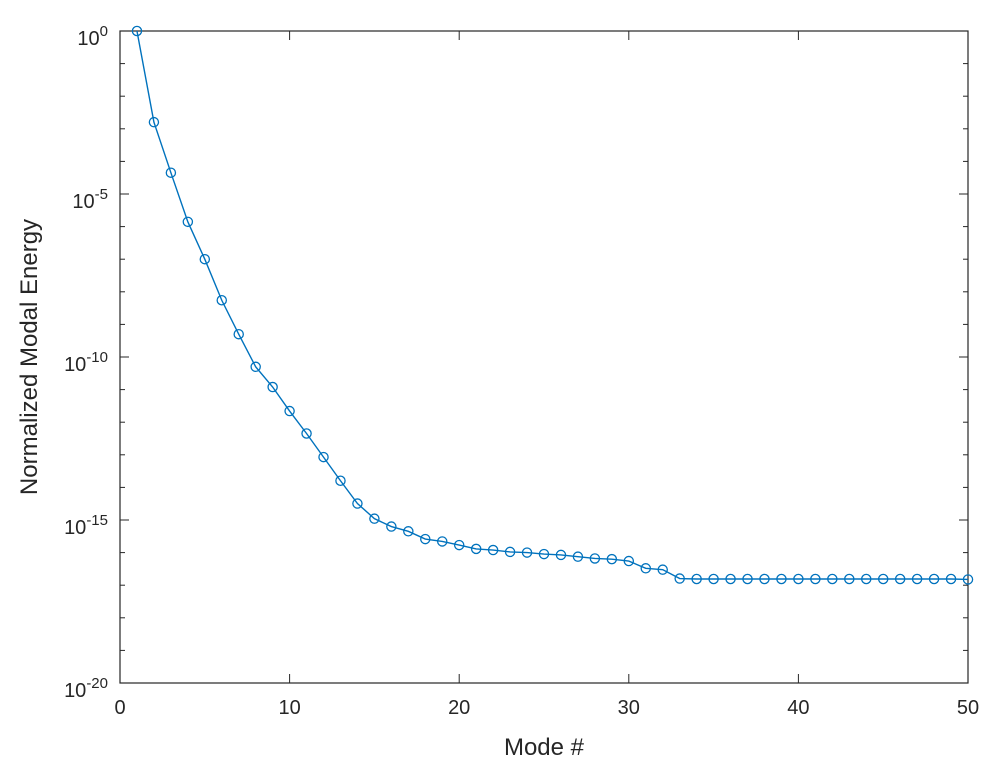 This screenshot has height=768, width=1000. I want to click on x-axis-title: Mode #, so click(544, 747).